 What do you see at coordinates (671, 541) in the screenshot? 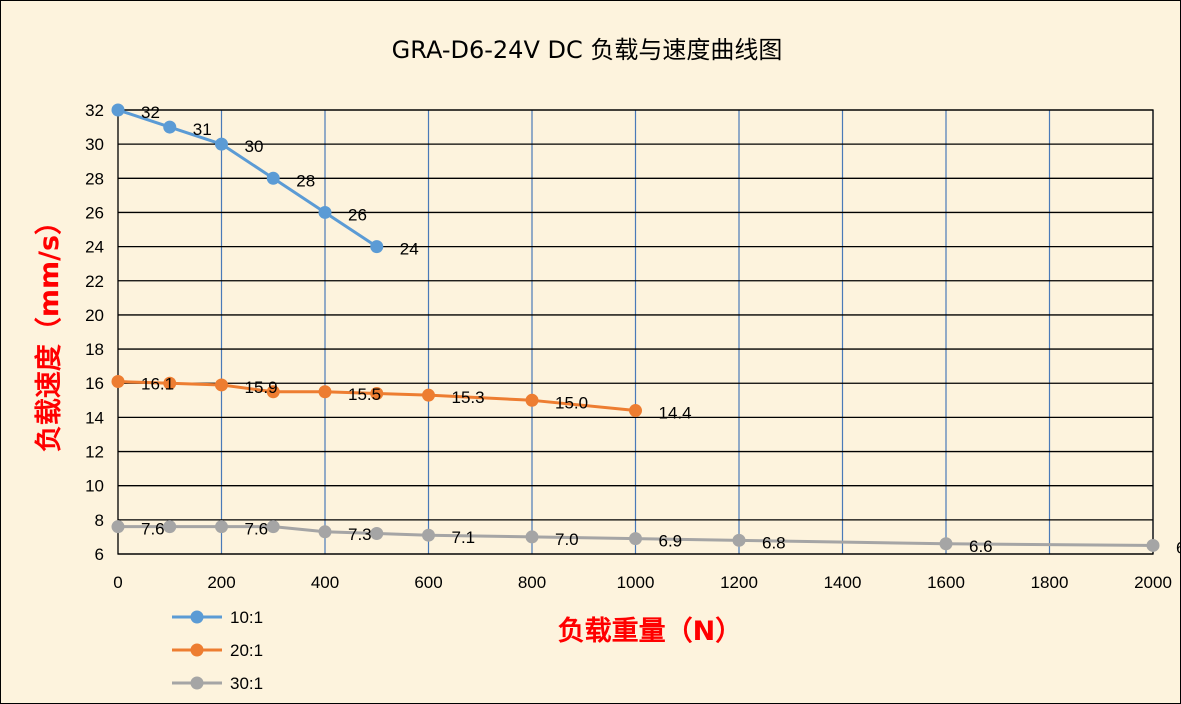
I see `data-label: 6.9` at bounding box center [671, 541].